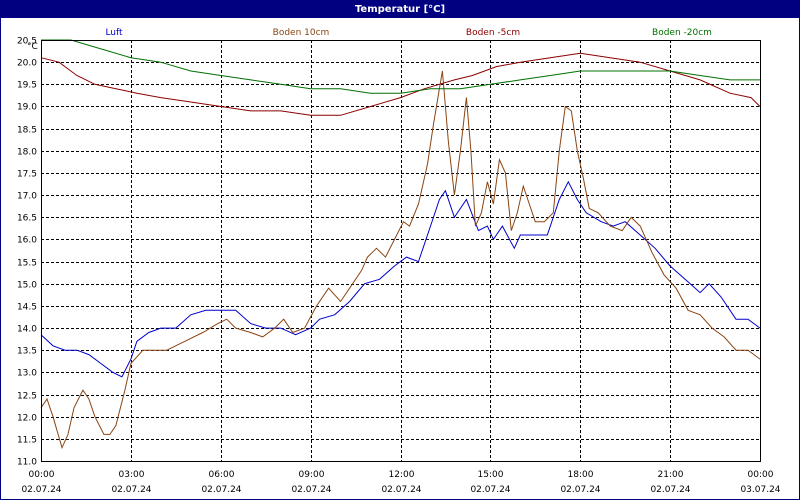  Describe the element at coordinates (400, 9) in the screenshot. I see `chart-title: Temperatur [°C]` at that location.